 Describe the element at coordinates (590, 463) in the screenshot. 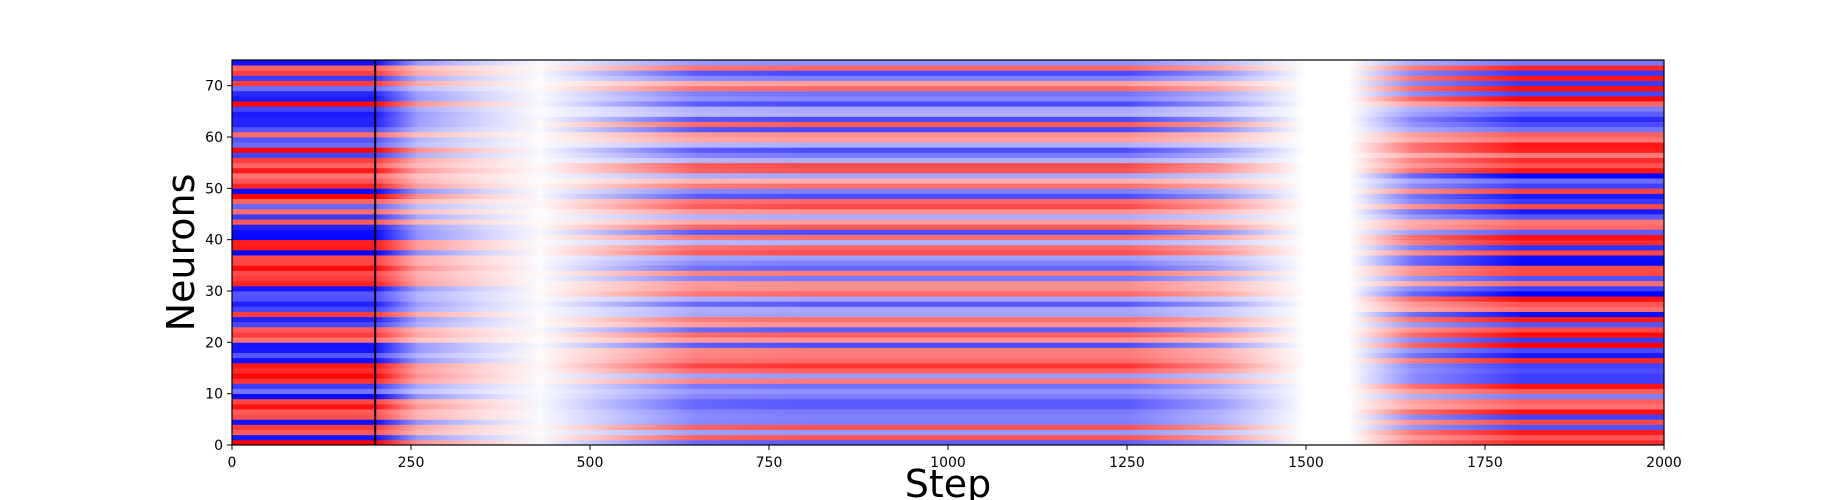

I see `x-tick-label: 500` at that location.